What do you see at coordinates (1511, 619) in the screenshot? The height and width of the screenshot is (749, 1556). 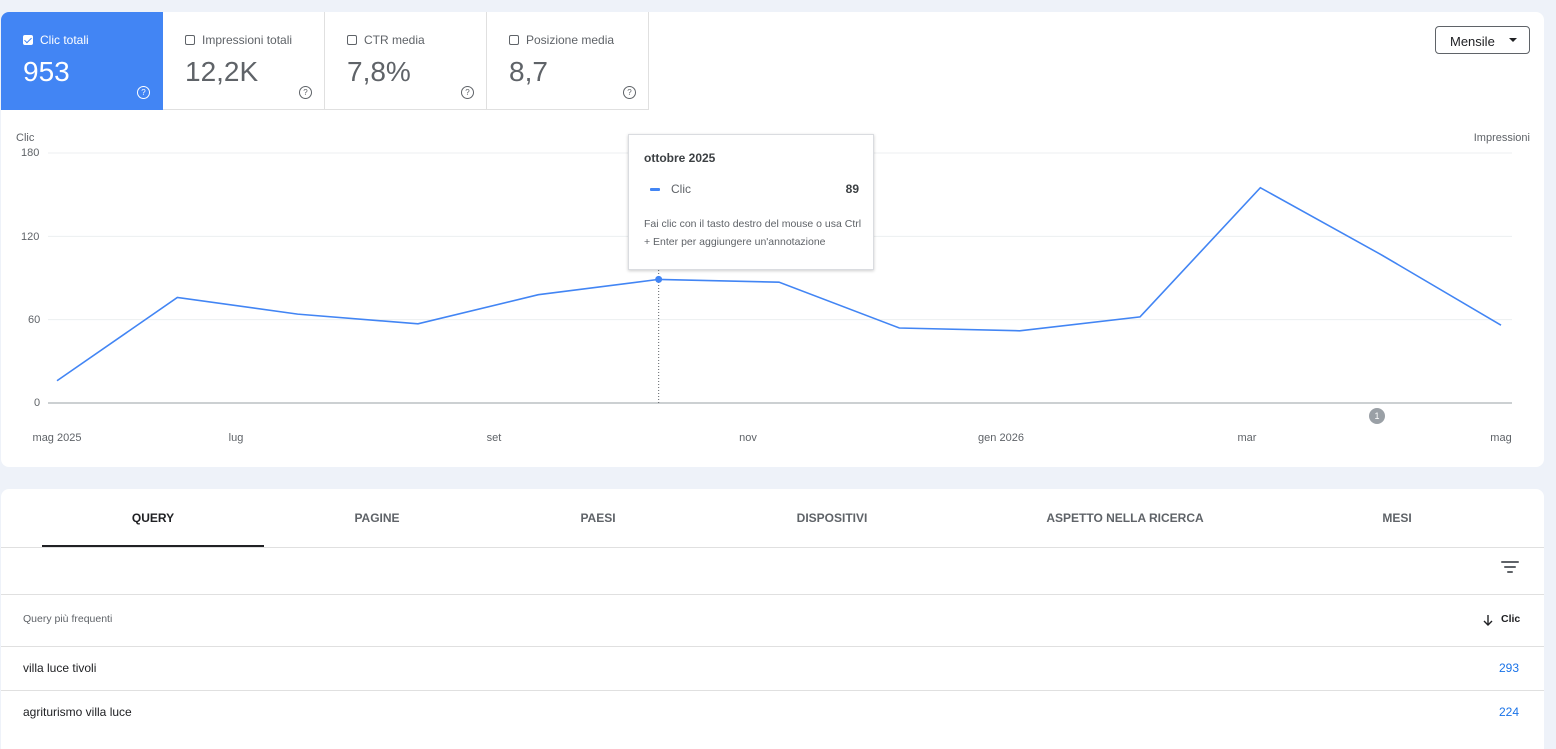 I see `column-header-clicks: Clic` at bounding box center [1511, 619].